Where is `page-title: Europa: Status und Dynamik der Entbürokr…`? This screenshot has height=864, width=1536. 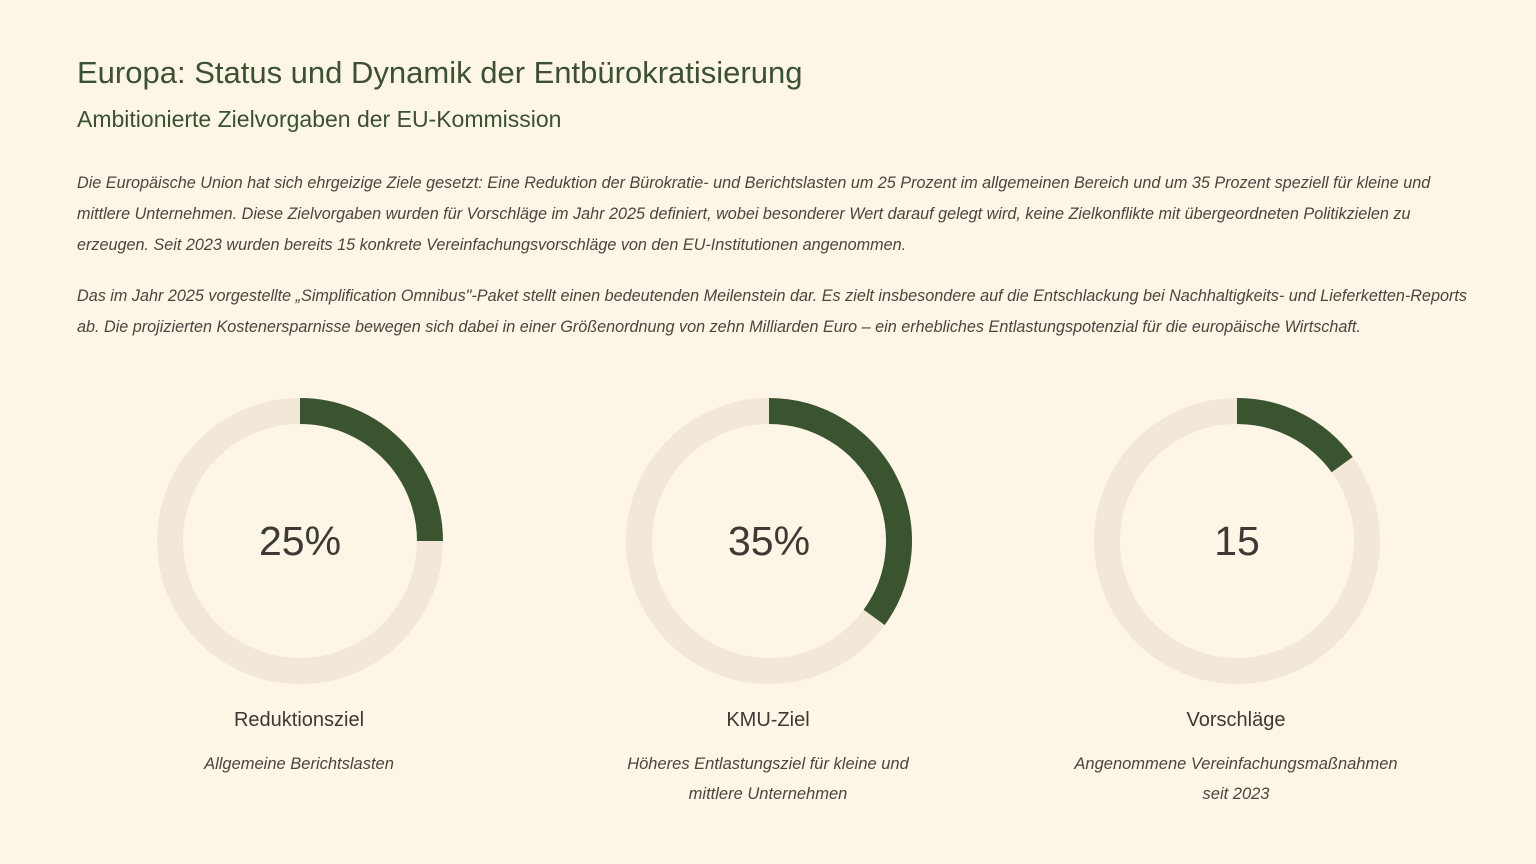 page-title: Europa: Status und Dynamik der Entbürokr… is located at coordinates (440, 72).